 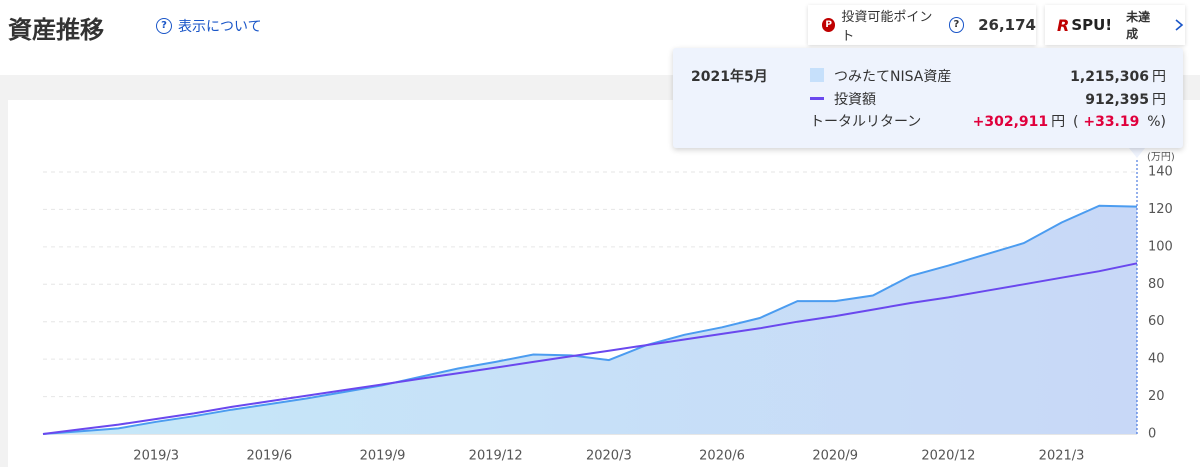 What do you see at coordinates (269, 456) in the screenshot?
I see `x-tick-label: 2019/6` at bounding box center [269, 456].